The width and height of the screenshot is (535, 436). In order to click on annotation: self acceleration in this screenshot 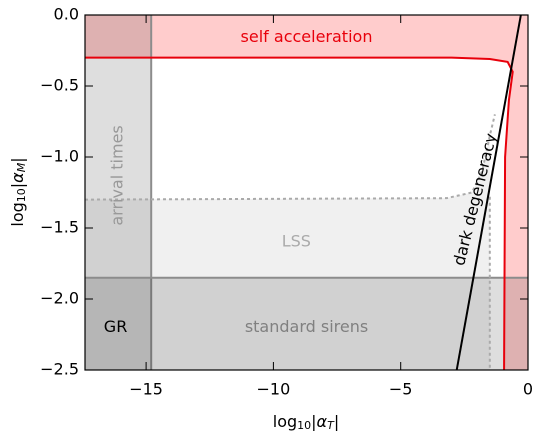, I will do `click(307, 36)`.